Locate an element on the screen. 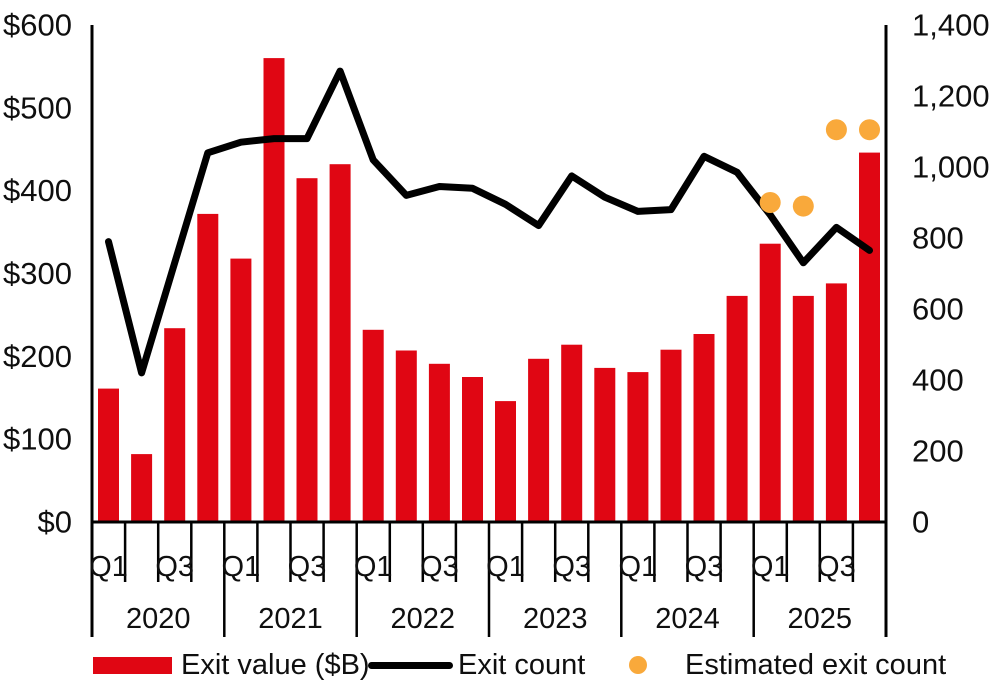  bar-2021-Q1 is located at coordinates (241, 390).